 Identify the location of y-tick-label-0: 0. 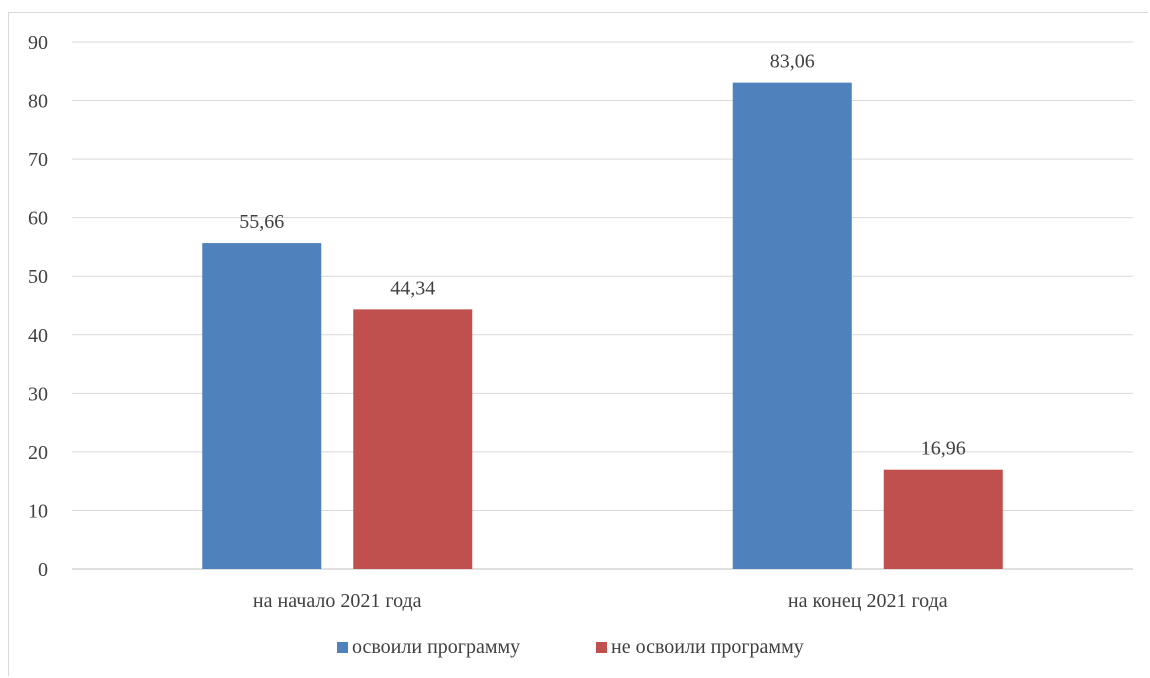
(43, 570).